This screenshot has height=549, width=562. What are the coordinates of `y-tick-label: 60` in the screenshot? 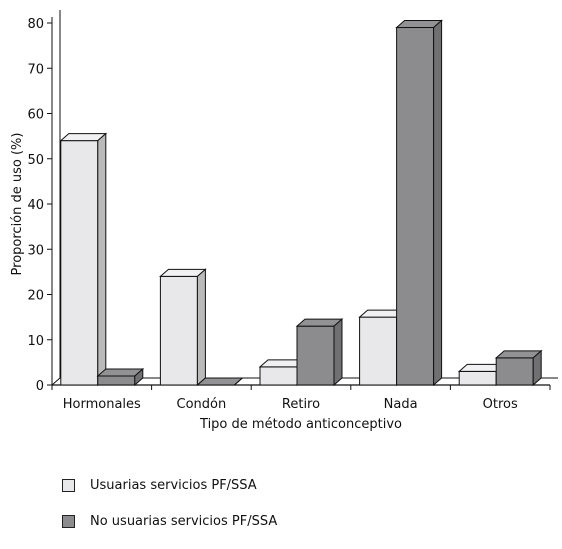 It's located at (35, 115).